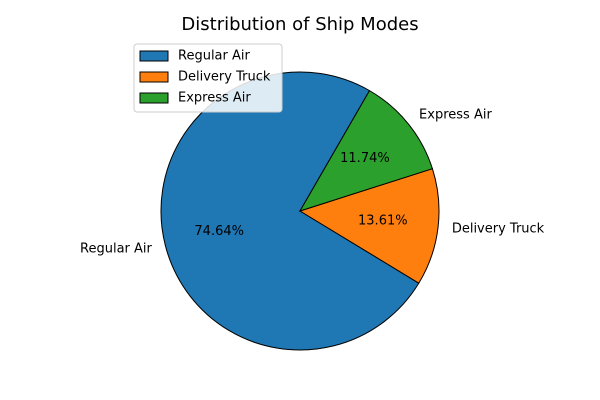 The image size is (600, 400). I want to click on percent-label-express-air: 11.74%, so click(365, 158).